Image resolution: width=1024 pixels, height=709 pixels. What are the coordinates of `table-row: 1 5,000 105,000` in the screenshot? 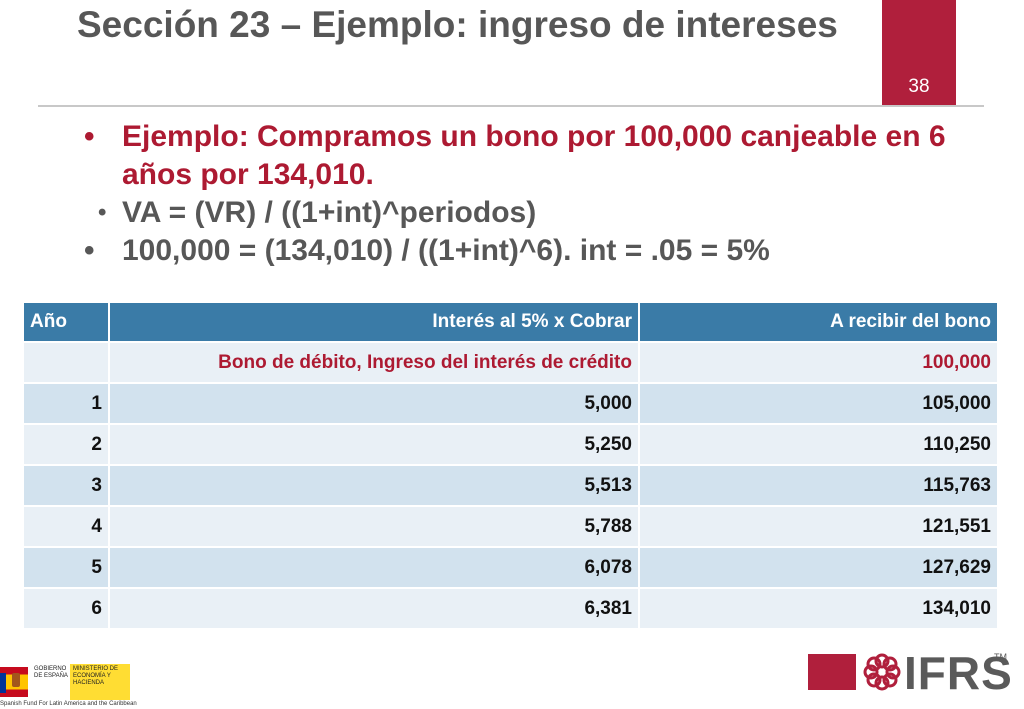 It's located at (510, 403).